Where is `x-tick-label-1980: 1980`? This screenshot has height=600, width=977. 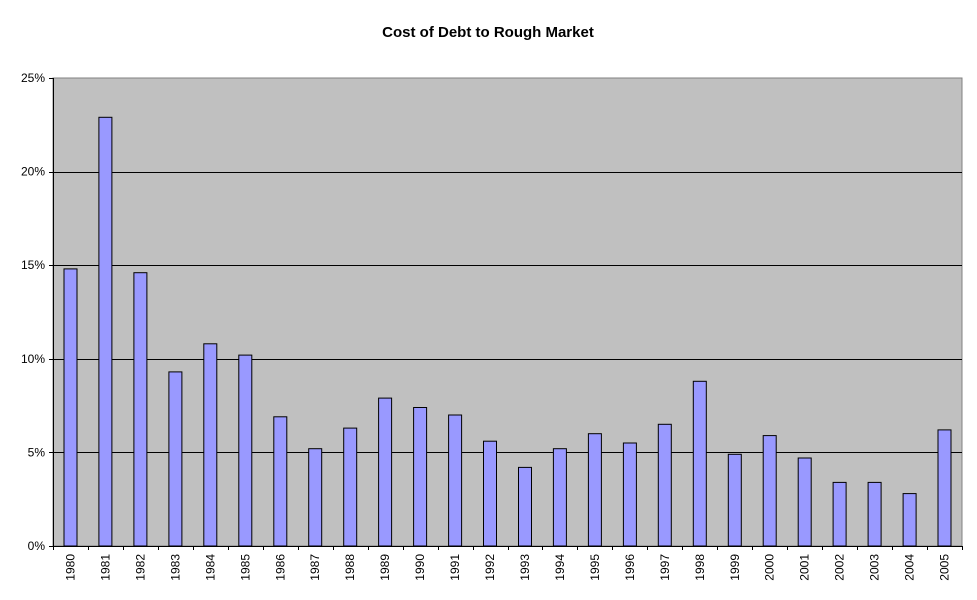
x-tick-label-1980: 1980 is located at coordinates (71, 567).